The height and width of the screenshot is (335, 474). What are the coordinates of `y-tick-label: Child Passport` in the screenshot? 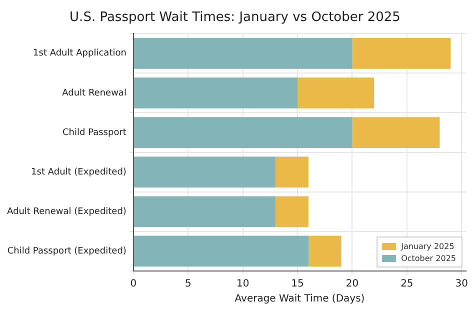 It's located at (94, 133).